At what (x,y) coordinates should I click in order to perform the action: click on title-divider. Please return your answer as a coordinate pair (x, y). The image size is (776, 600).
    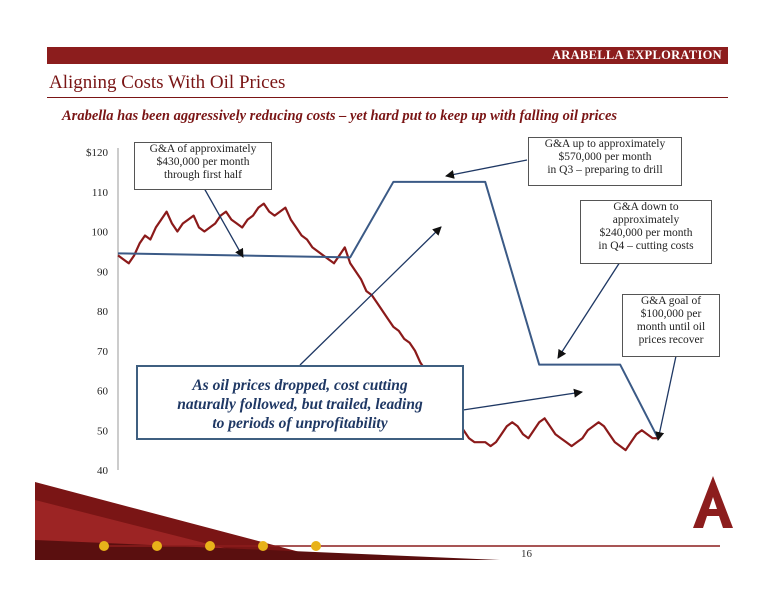
    Looking at the image, I should click on (387, 97).